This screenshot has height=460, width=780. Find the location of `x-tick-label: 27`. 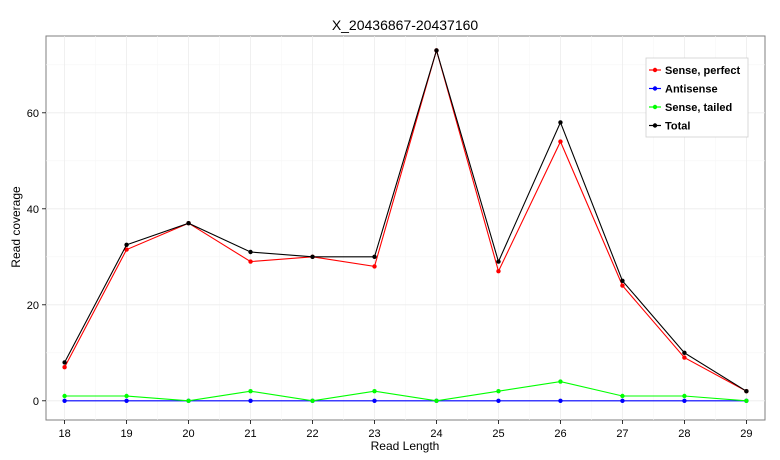

x-tick-label: 27 is located at coordinates (622, 434).